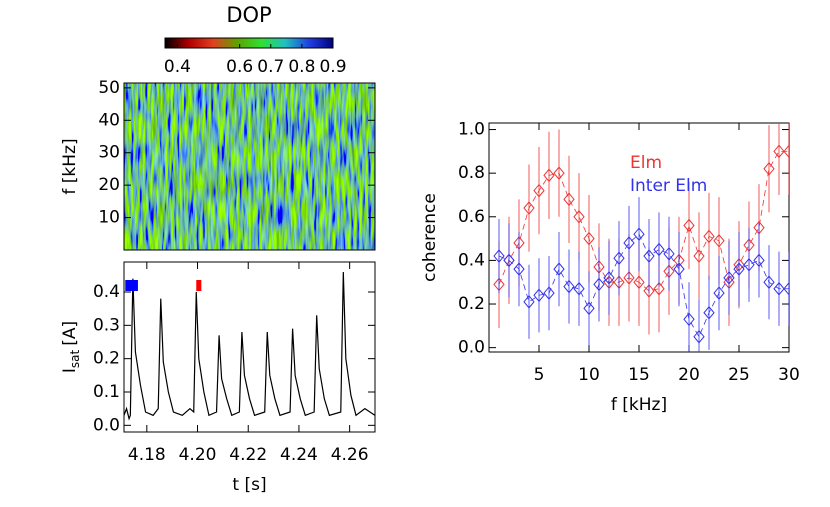 The height and width of the screenshot is (507, 830). Describe the element at coordinates (471, 173) in the screenshot. I see `y-tick-label: 0.8` at that location.